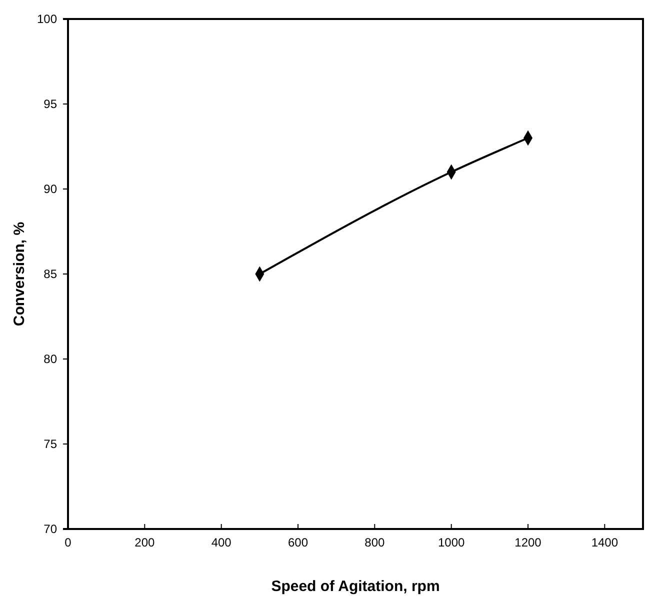 The image size is (646, 601). What do you see at coordinates (68, 543) in the screenshot?
I see `x-tick-label: 0` at bounding box center [68, 543].